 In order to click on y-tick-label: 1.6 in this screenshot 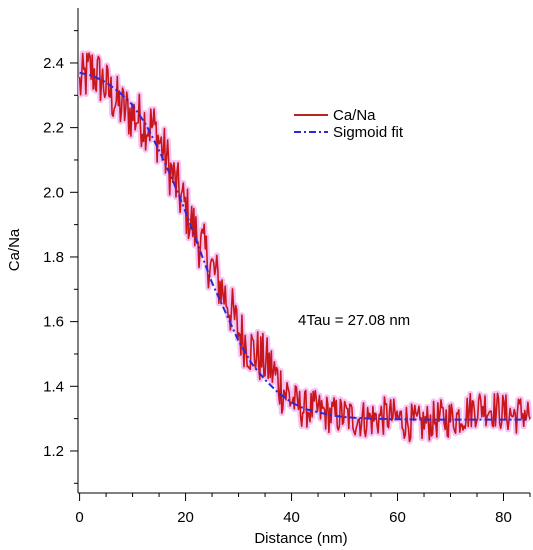, I will do `click(53, 322)`.